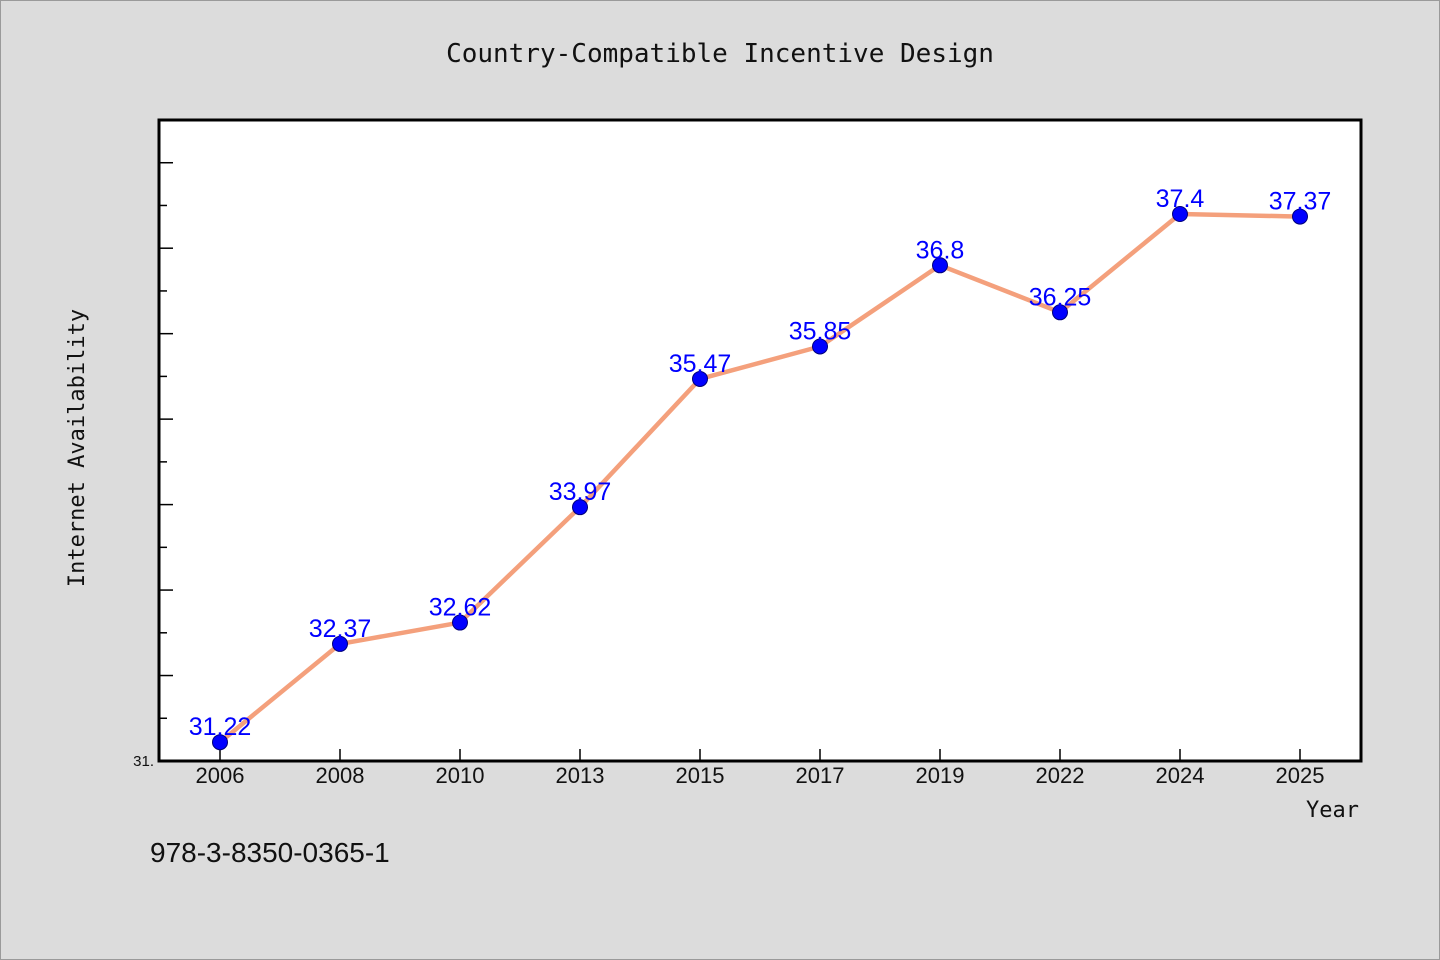 This screenshot has width=1440, height=960. Describe the element at coordinates (1300, 775) in the screenshot. I see `x-tick-label: 2025` at that location.